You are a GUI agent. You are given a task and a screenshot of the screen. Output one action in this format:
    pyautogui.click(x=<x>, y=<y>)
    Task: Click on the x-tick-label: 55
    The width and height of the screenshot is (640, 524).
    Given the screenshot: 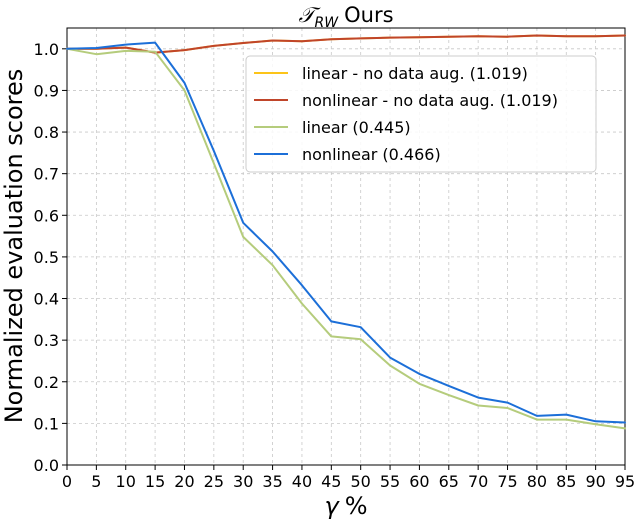 What is the action you would take?
    pyautogui.click(x=390, y=481)
    